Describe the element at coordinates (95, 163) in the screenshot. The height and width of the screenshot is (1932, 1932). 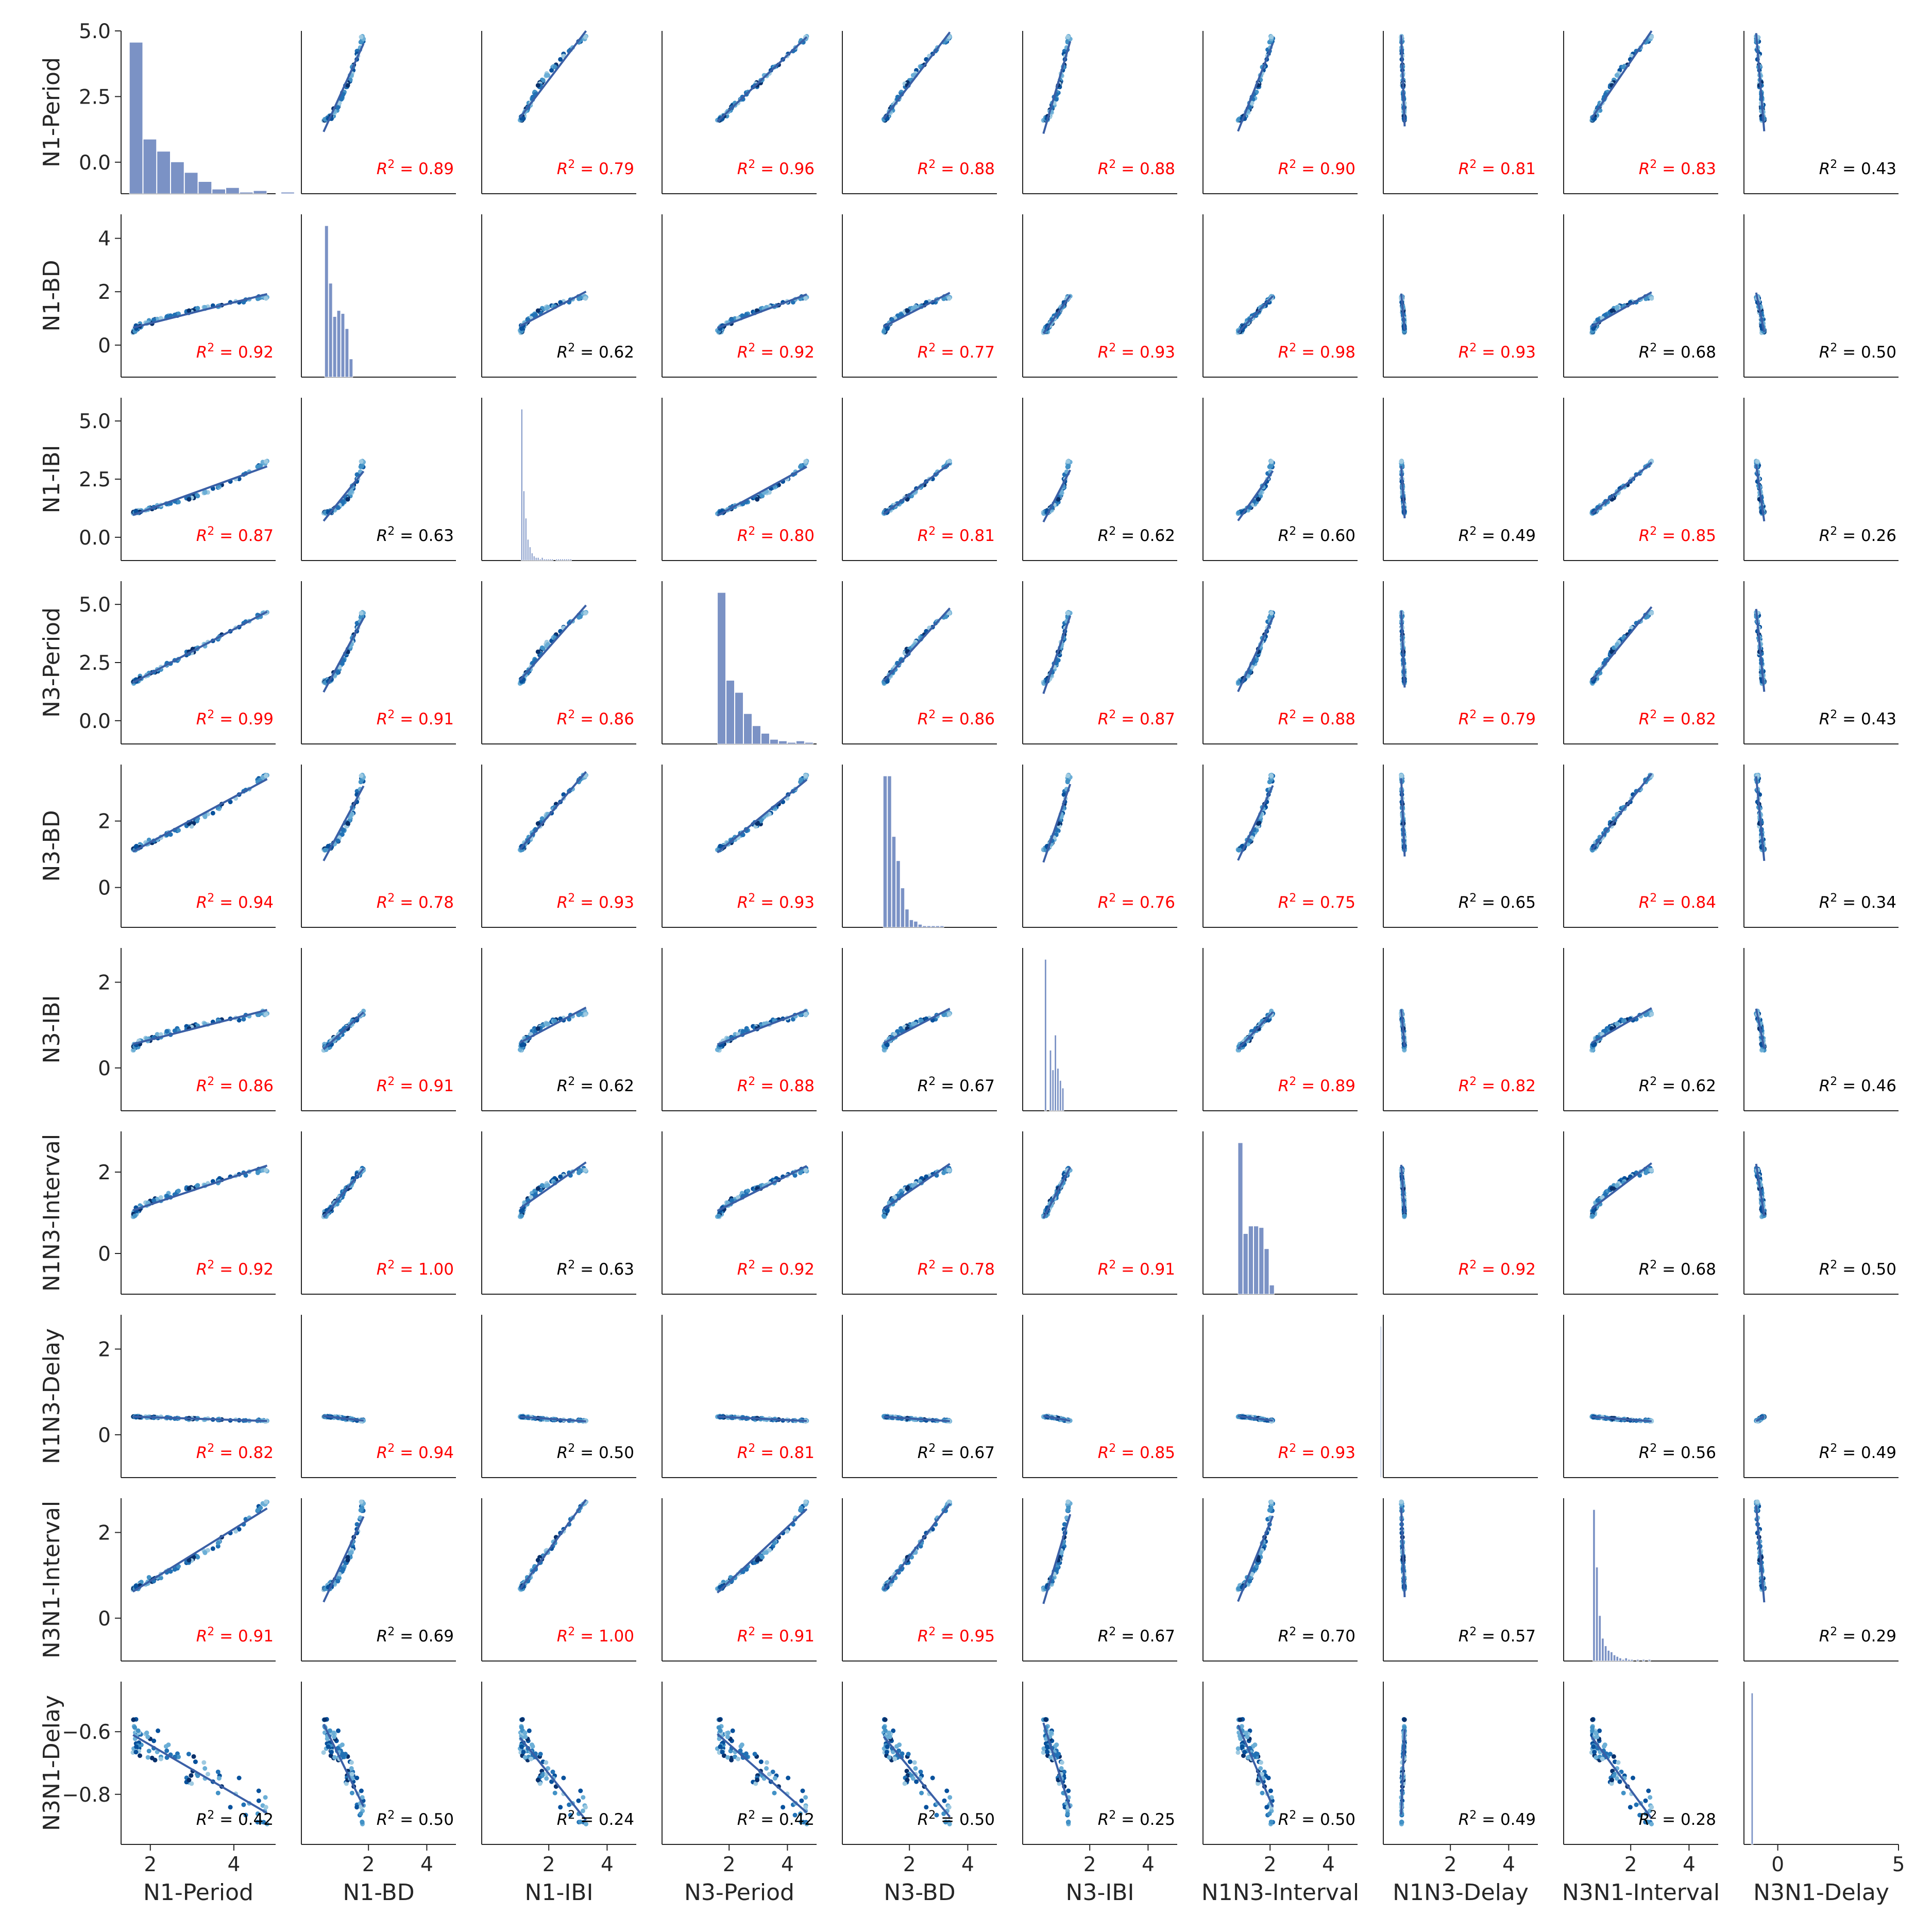
I see `y-tick-label: 0.0` at that location.